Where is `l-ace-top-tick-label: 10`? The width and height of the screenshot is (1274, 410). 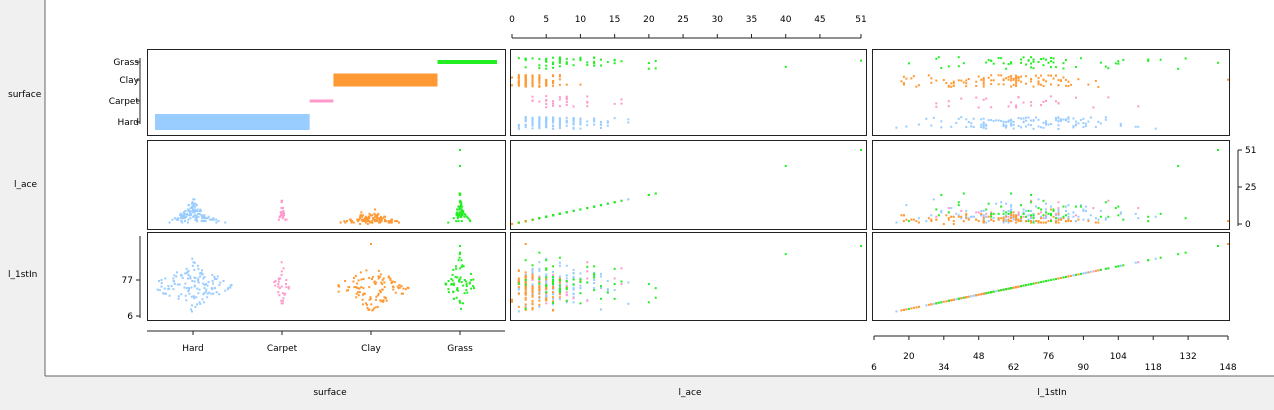
l-ace-top-tick-label: 10 is located at coordinates (581, 20).